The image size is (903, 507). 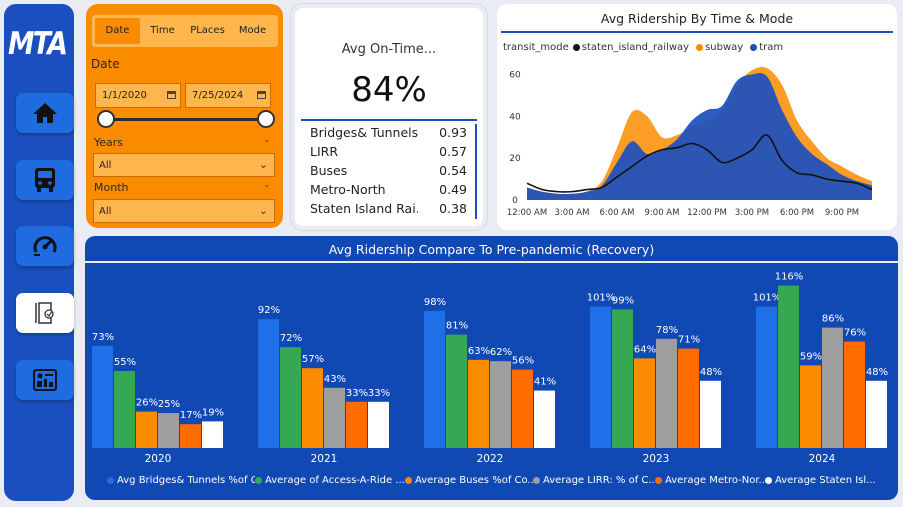 I want to click on years-label: Years, so click(x=109, y=142).